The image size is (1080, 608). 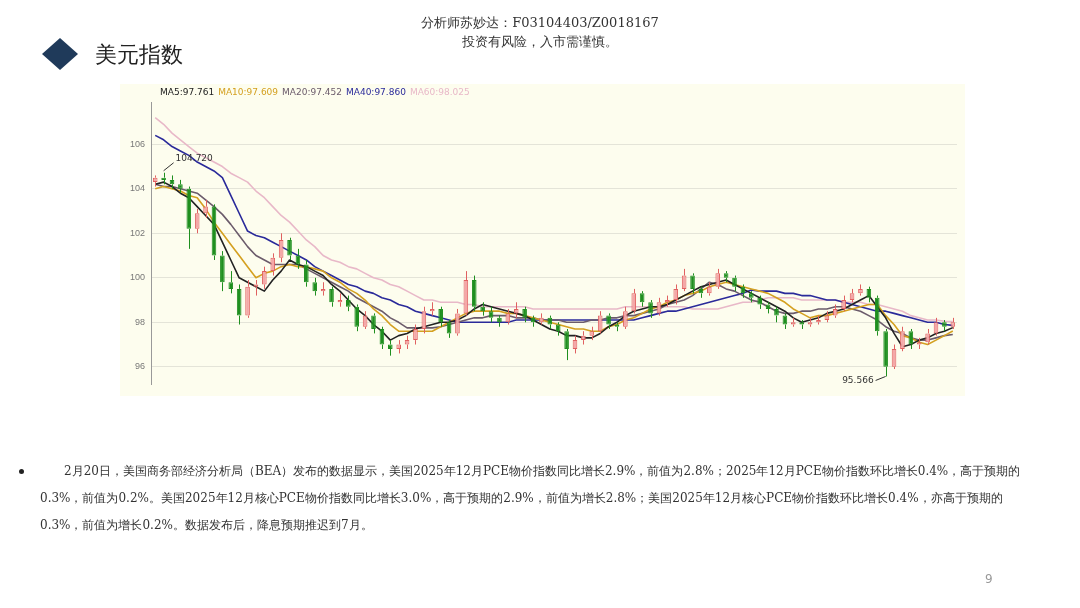 What do you see at coordinates (439, 92) in the screenshot?
I see `text: MA60:98.025` at bounding box center [439, 92].